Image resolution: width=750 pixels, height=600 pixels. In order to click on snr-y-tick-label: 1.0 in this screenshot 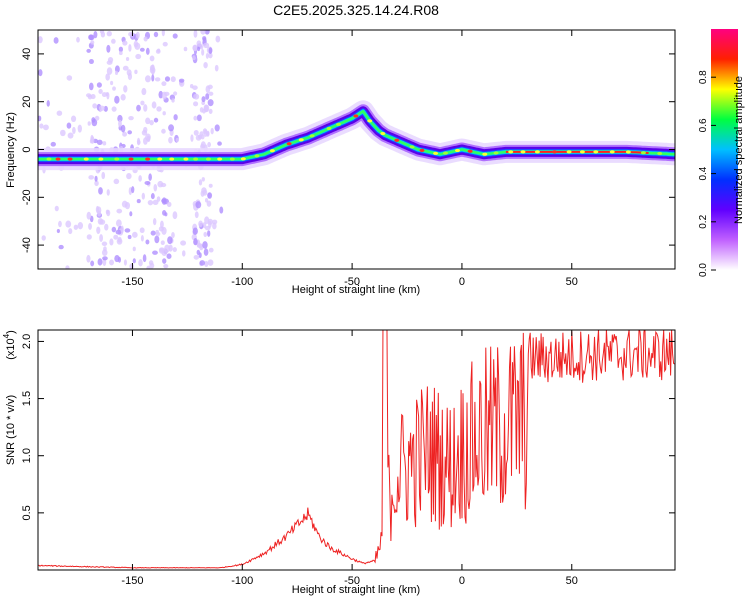, I will do `click(27, 455)`.